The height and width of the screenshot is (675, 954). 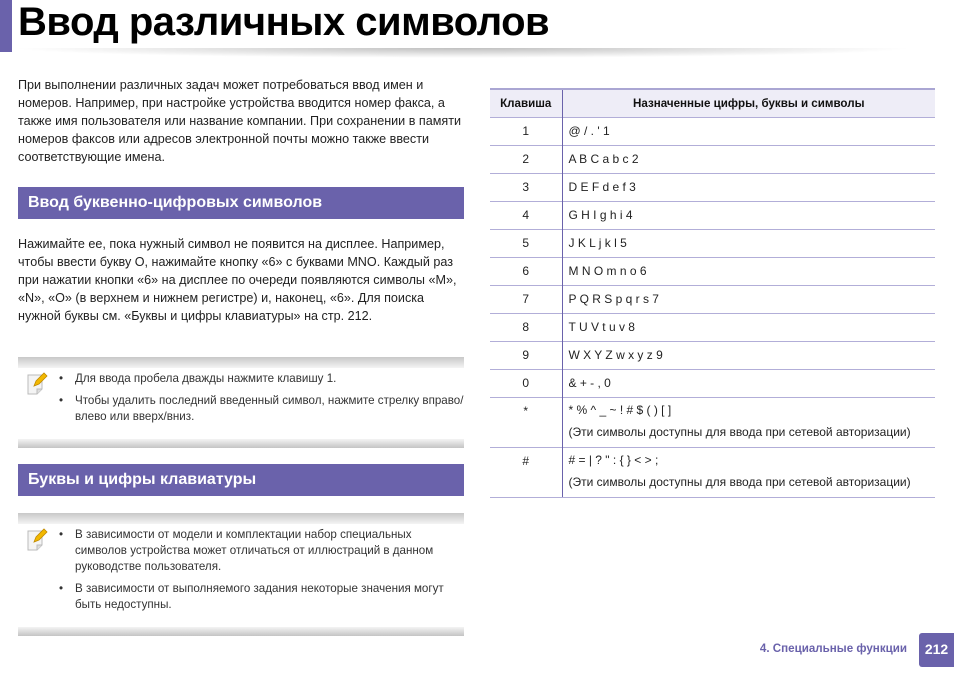 I want to click on symbols-value: J K L j k l 5, so click(x=597, y=243).